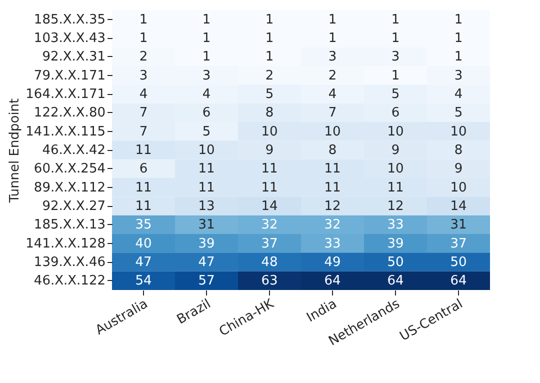  Describe the element at coordinates (70, 113) in the screenshot. I see `y-tick-label: 122.X.X.80` at that location.